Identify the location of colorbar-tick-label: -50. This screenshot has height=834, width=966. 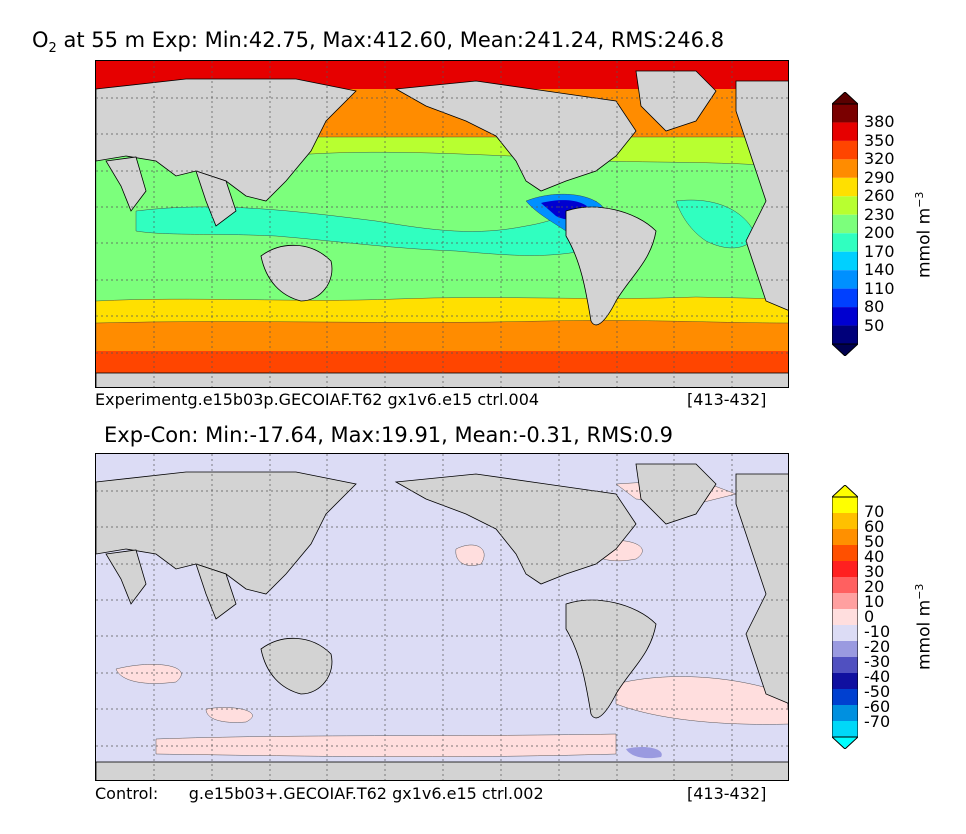
(877, 691).